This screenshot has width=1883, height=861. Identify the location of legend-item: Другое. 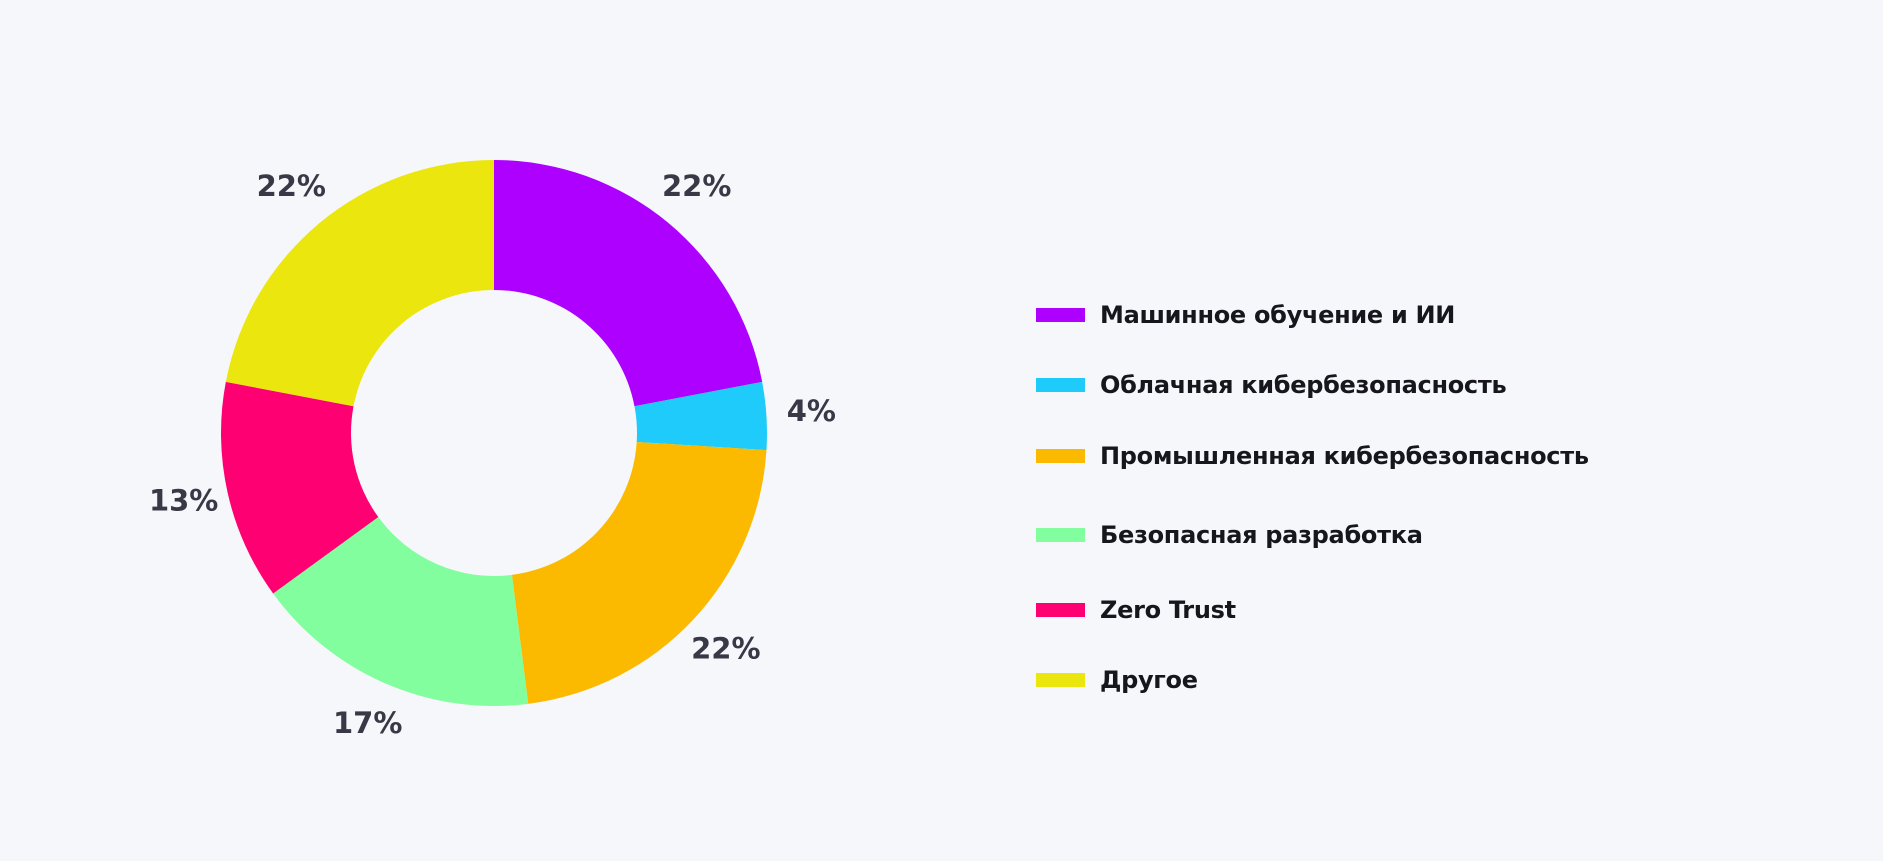
(1117, 680).